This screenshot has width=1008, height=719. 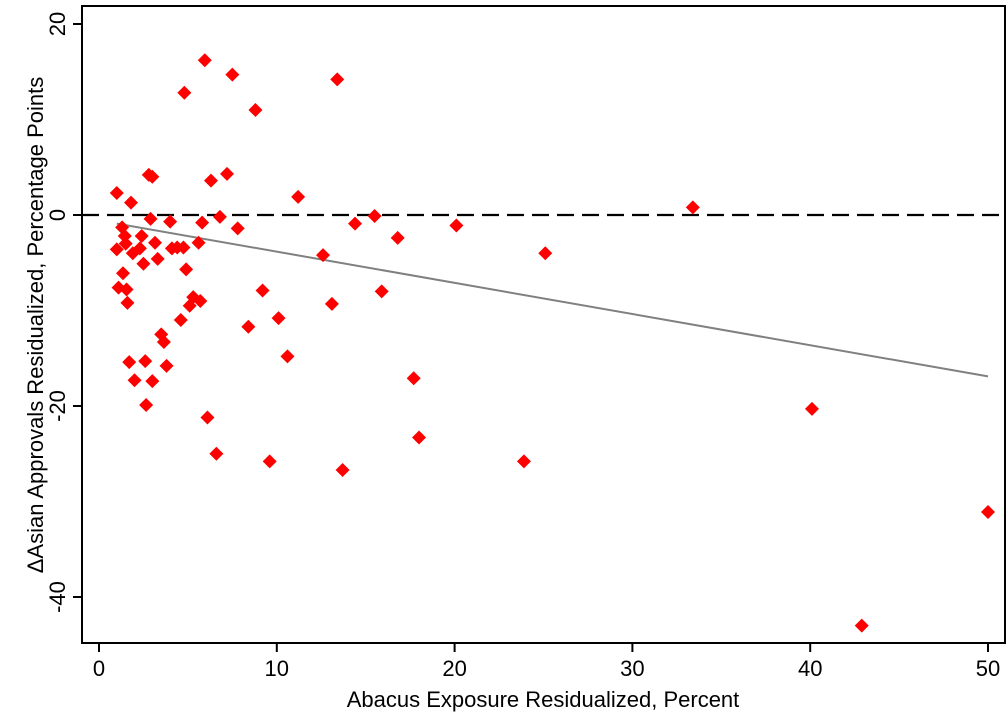 I want to click on x-tick-label: 30, so click(x=632, y=668).